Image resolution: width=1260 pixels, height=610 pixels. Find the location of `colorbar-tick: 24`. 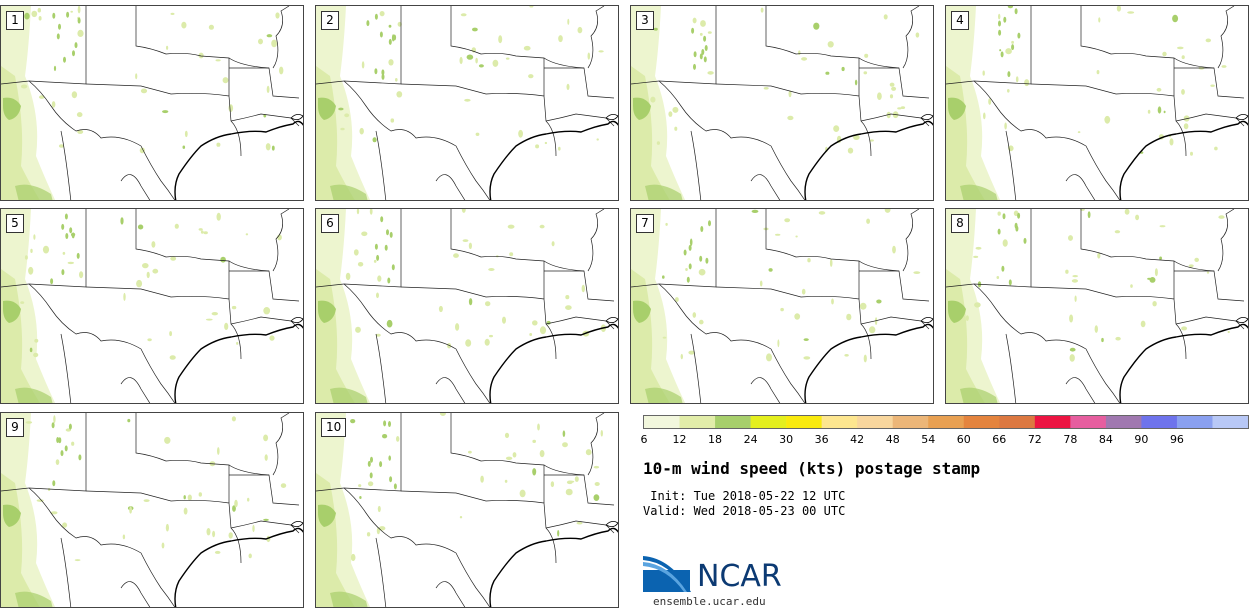

colorbar-tick: 24 is located at coordinates (750, 439).